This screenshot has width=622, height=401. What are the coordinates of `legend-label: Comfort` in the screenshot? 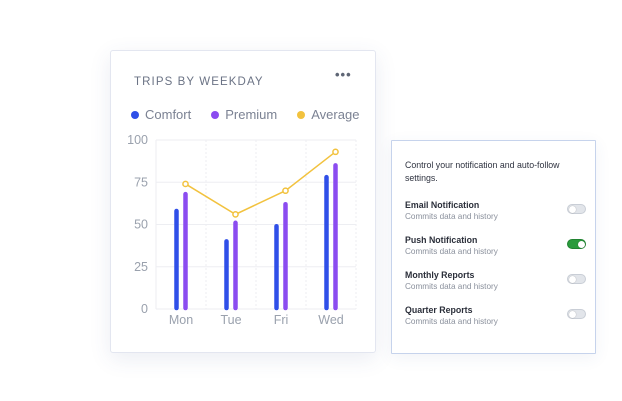 It's located at (168, 114).